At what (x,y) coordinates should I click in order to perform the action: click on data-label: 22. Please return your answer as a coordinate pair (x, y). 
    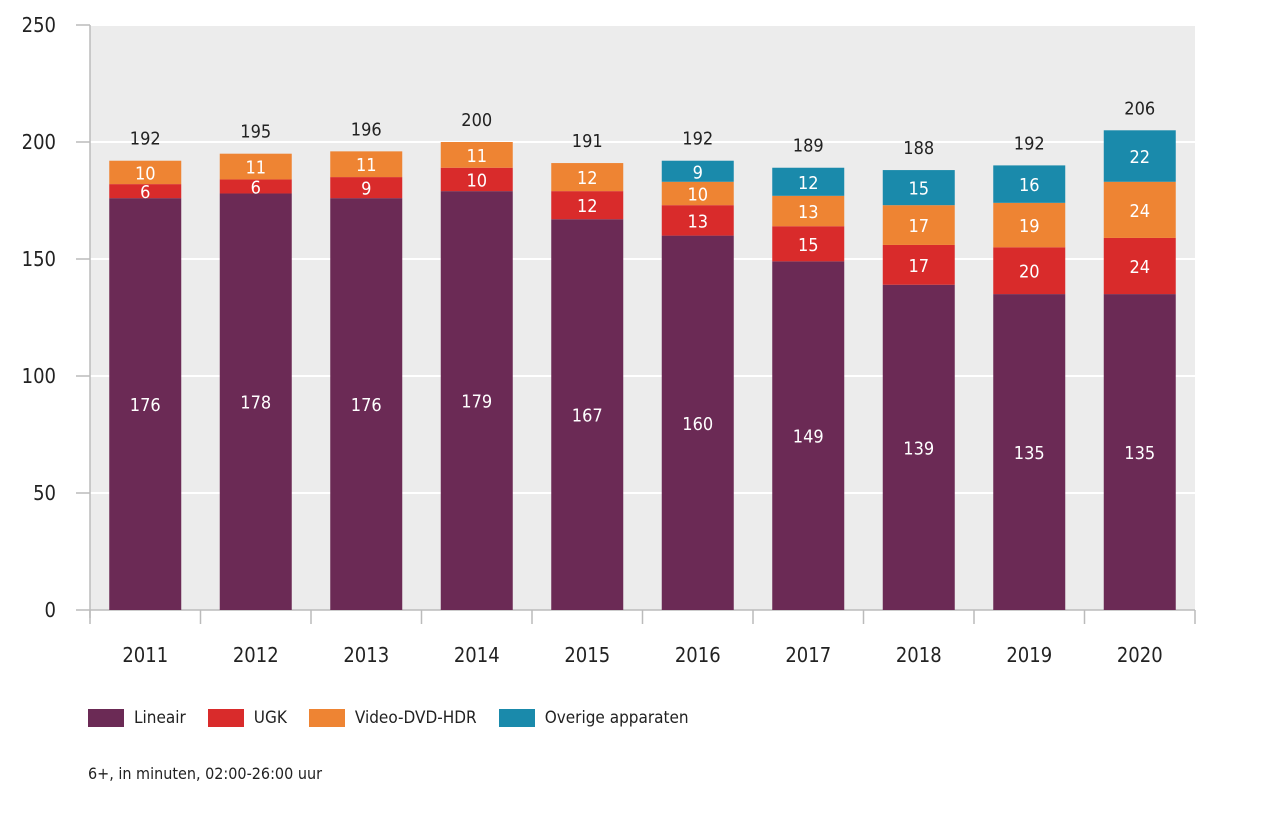
    Looking at the image, I should click on (1139, 157).